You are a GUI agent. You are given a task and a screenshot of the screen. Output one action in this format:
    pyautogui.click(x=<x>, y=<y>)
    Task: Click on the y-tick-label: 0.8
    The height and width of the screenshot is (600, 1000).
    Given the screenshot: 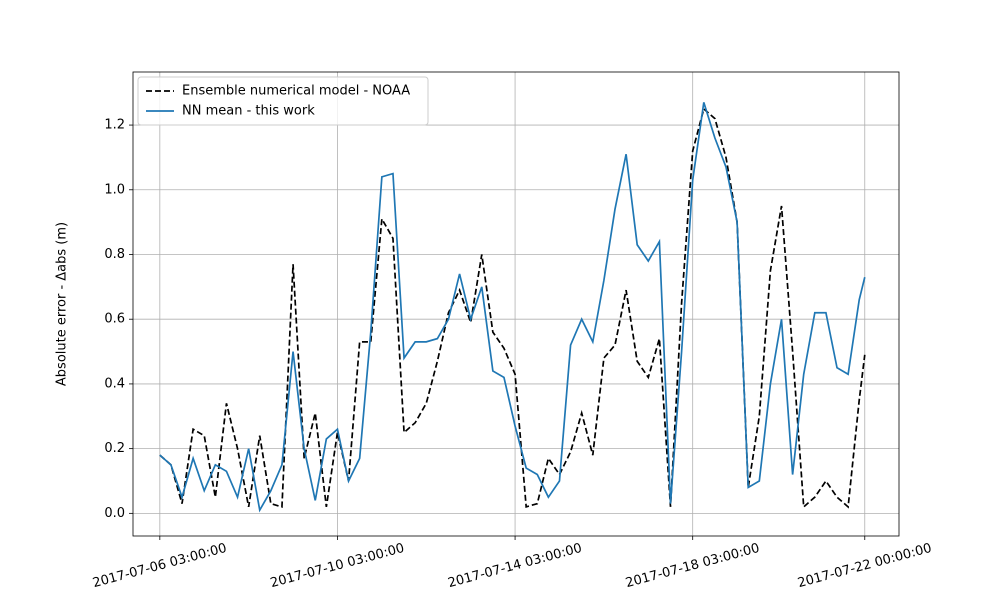 What is the action you would take?
    pyautogui.click(x=114, y=254)
    